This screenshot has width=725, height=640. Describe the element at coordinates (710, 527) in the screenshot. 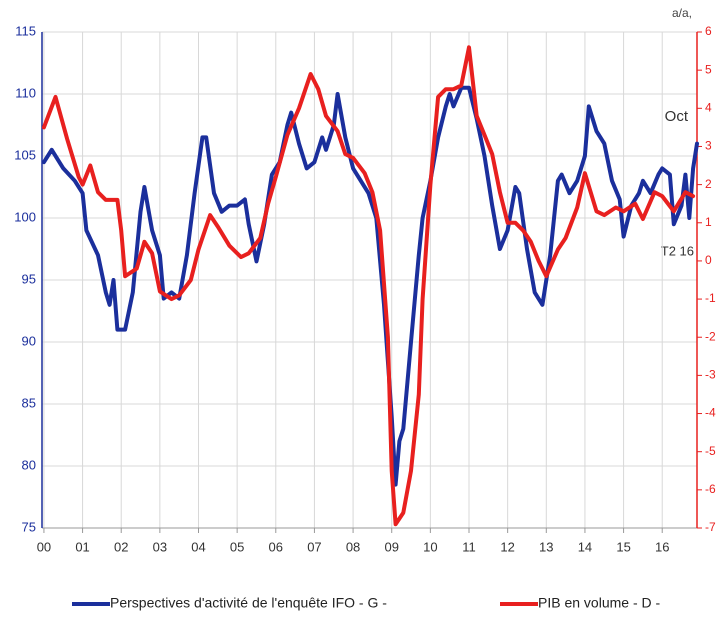

I see `y2-tick-label: -7` at that location.